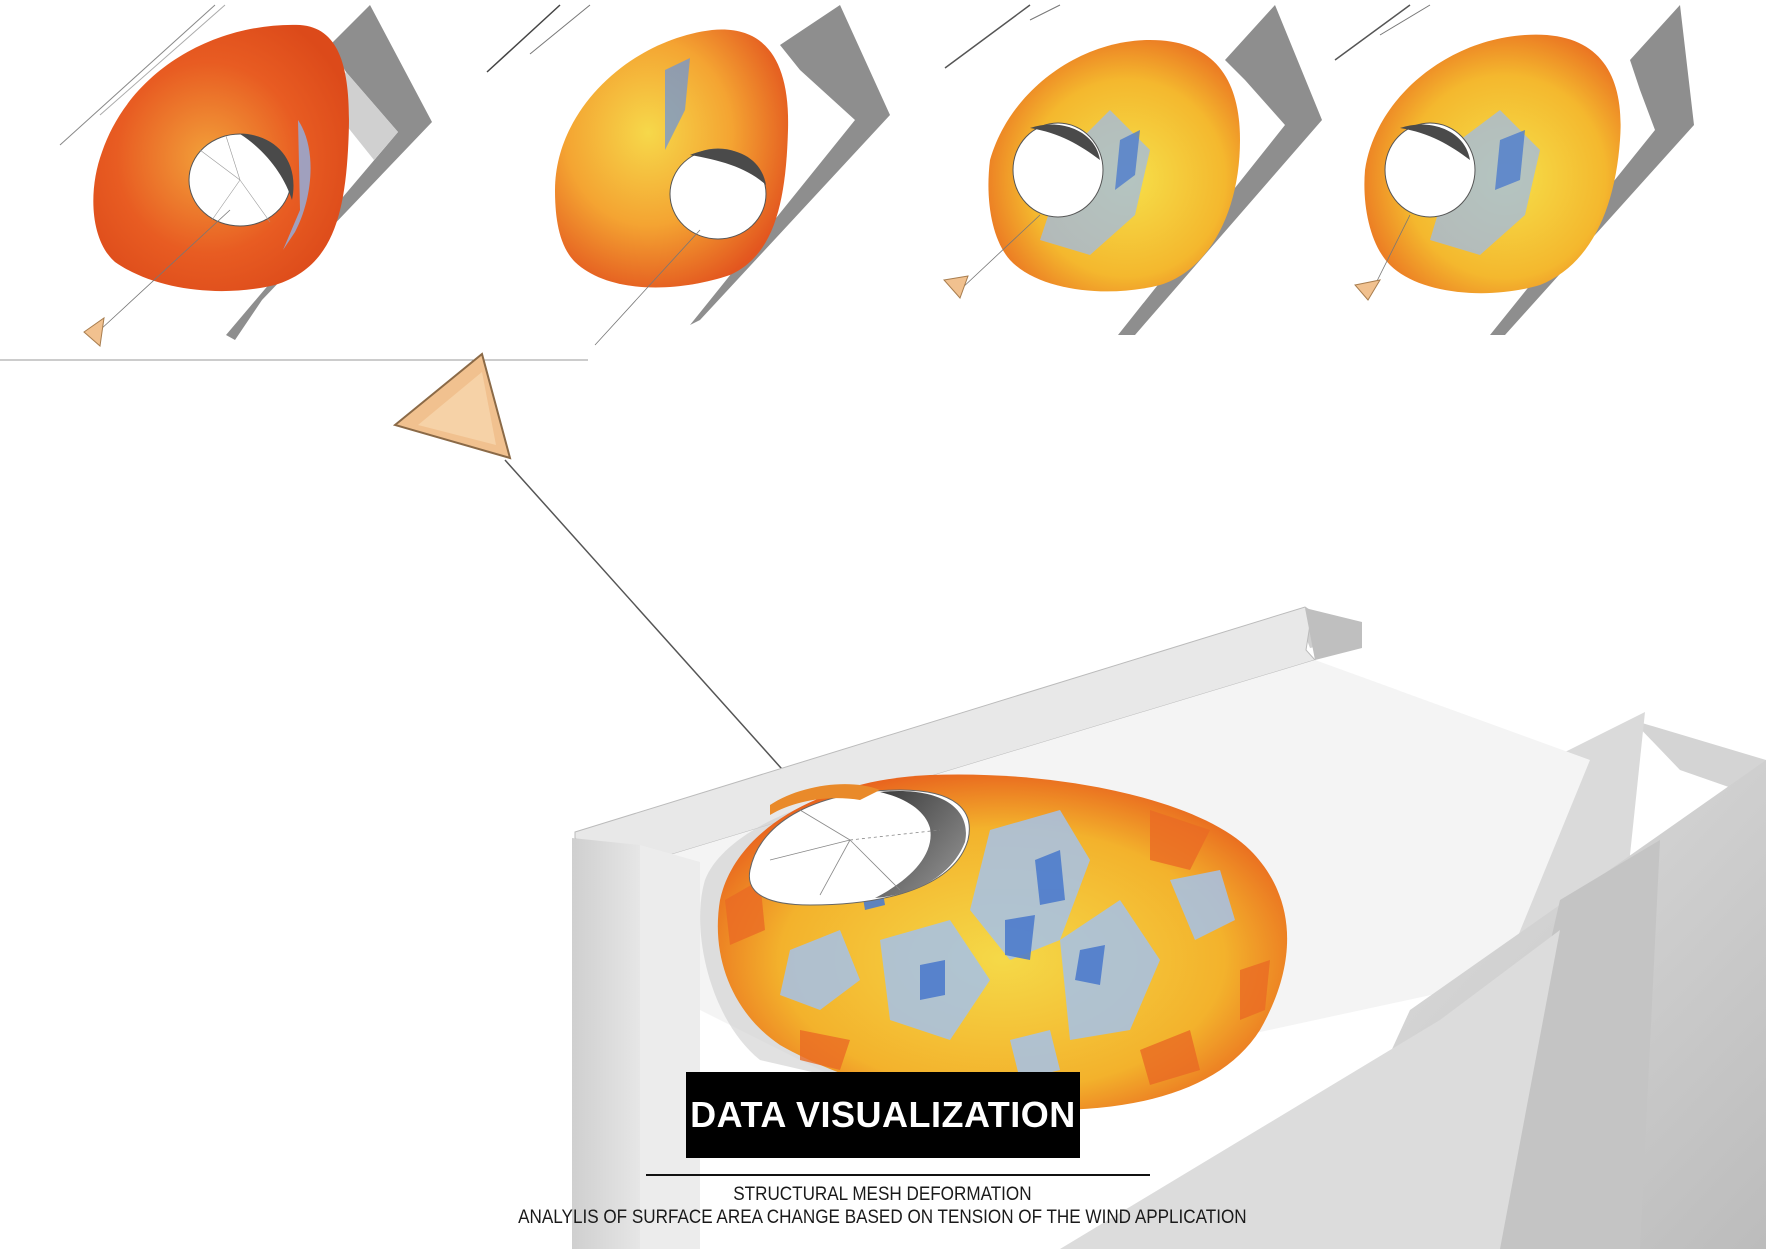 This screenshot has width=1766, height=1249. What do you see at coordinates (1699, 760) in the screenshot?
I see `roof-edge-right` at bounding box center [1699, 760].